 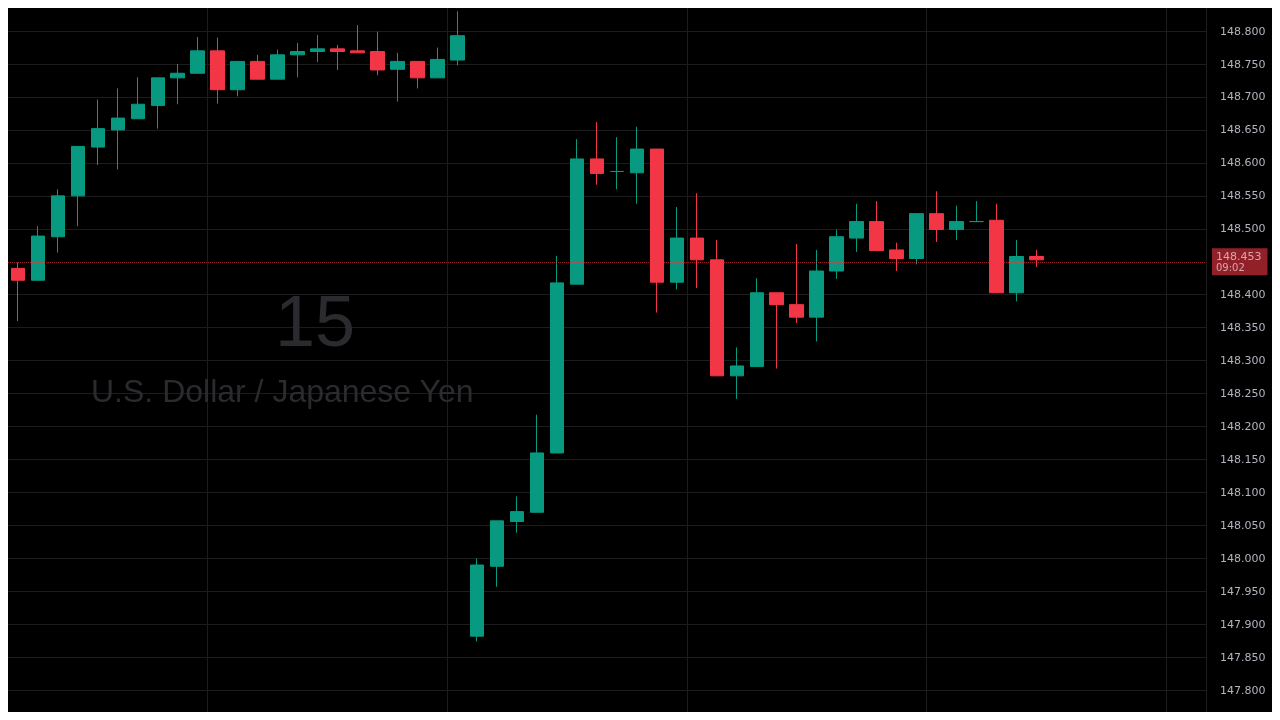 I want to click on y-tick-label: 148.250, so click(x=1243, y=394).